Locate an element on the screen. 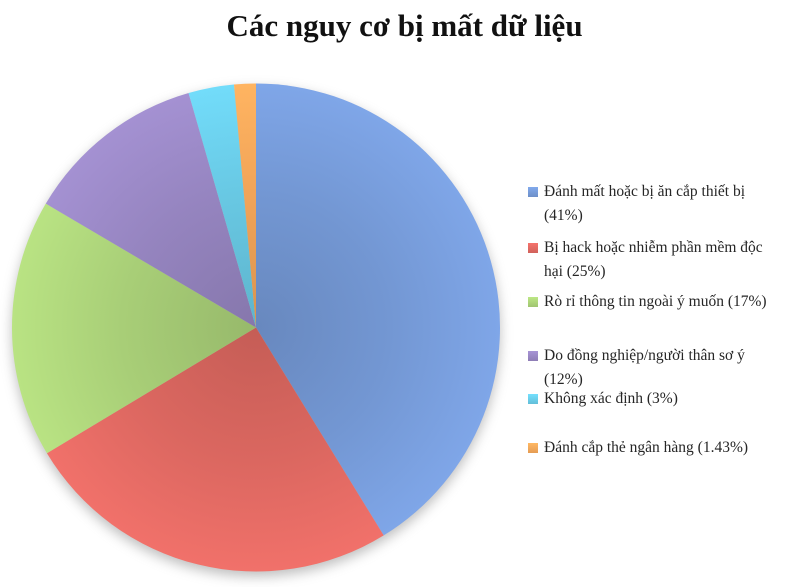 The width and height of the screenshot is (809, 587). legend-item-label: Do đồng nghiệp/người thân sơ ý (12%) is located at coordinates (669, 368).